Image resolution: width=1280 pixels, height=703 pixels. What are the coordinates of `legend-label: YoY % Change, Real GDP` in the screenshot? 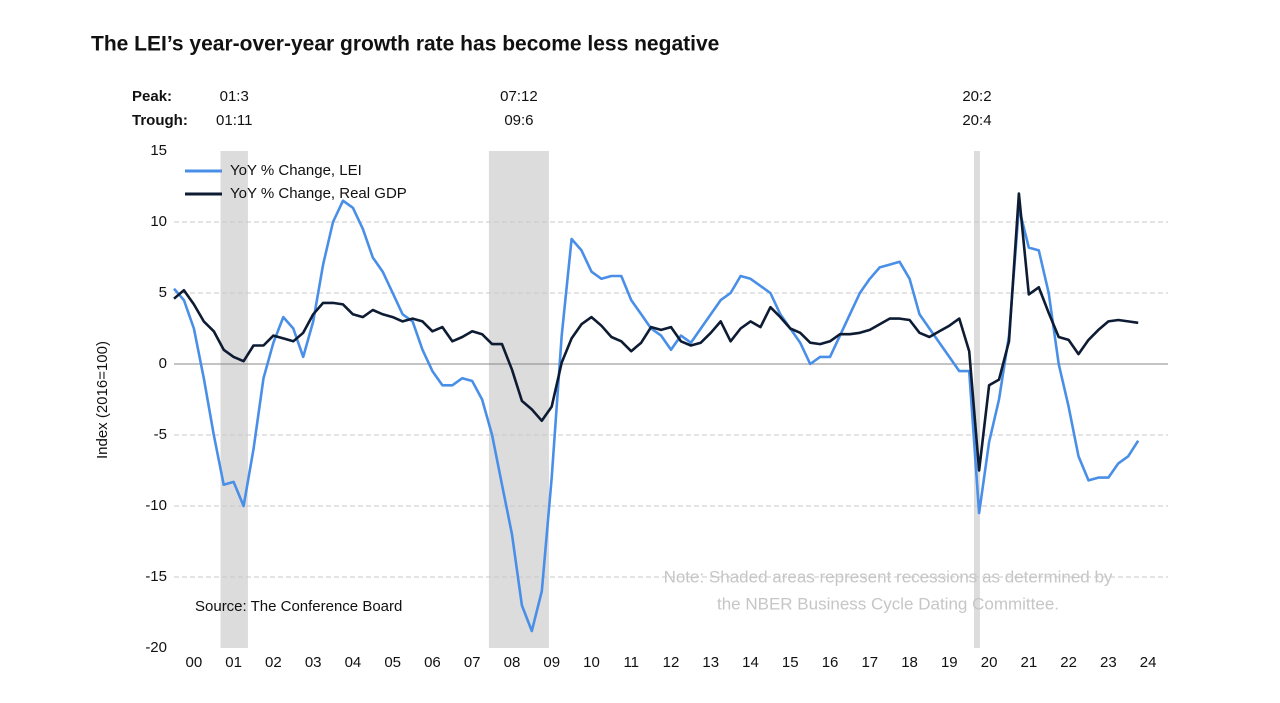 It's located at (318, 193).